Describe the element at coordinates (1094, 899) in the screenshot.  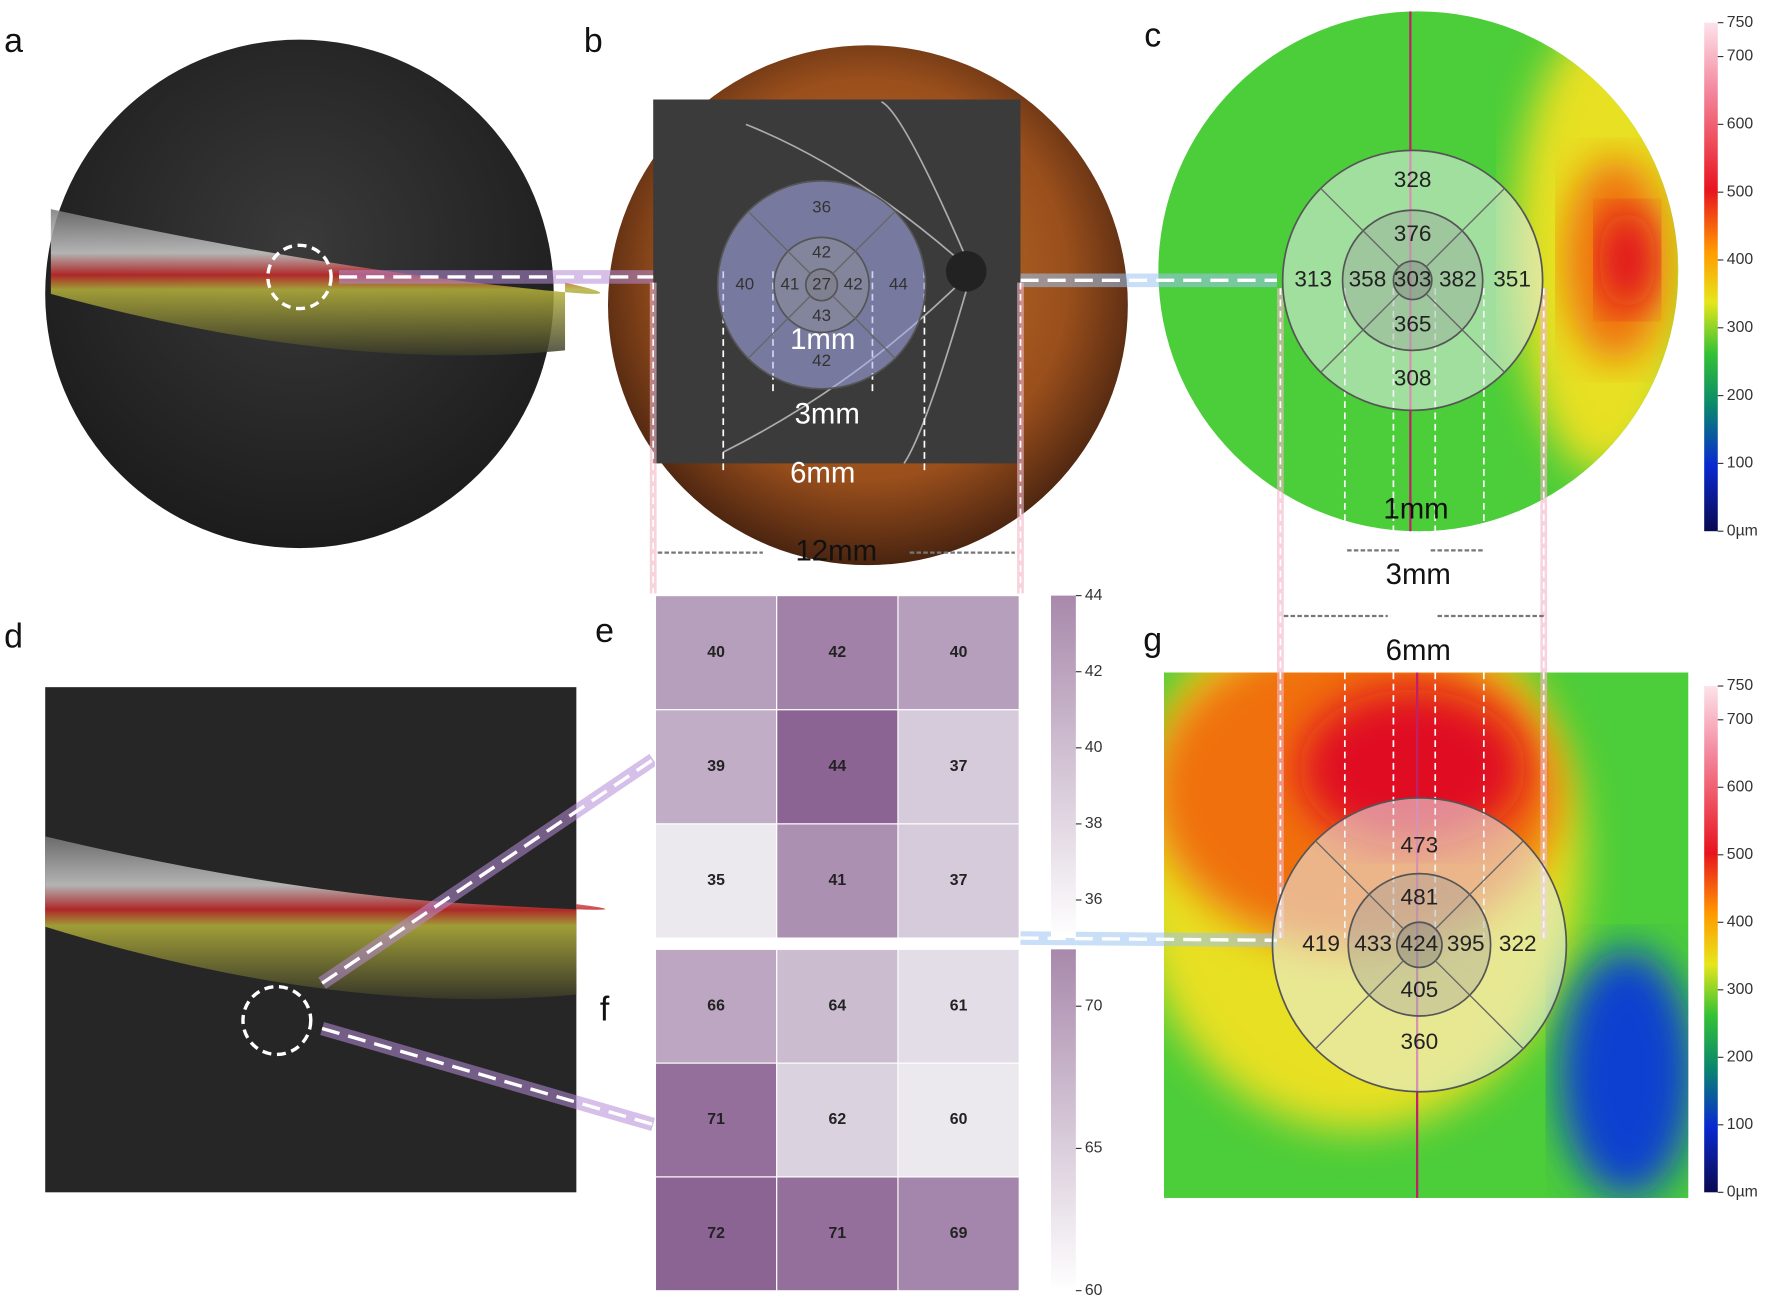
I see `colorbar-label: 36` at that location.